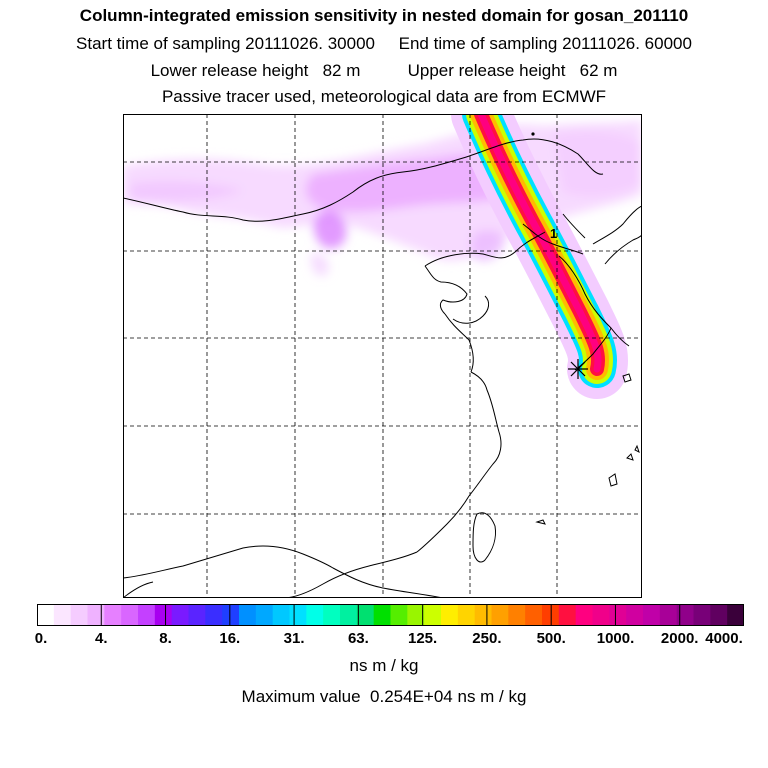 Image resolution: width=768 pixels, height=768 pixels. What do you see at coordinates (411, 696) in the screenshot?
I see `max-value: 0.254E+04` at bounding box center [411, 696].